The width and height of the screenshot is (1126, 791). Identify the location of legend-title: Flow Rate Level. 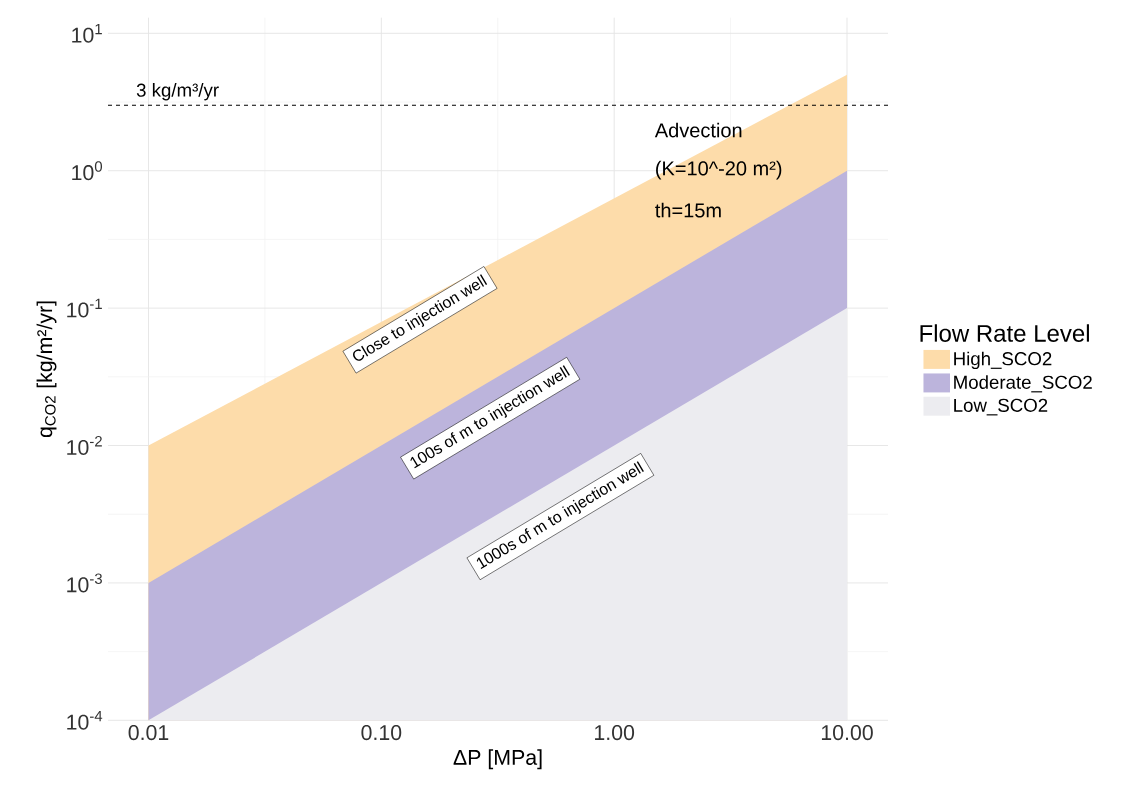
(1004, 333).